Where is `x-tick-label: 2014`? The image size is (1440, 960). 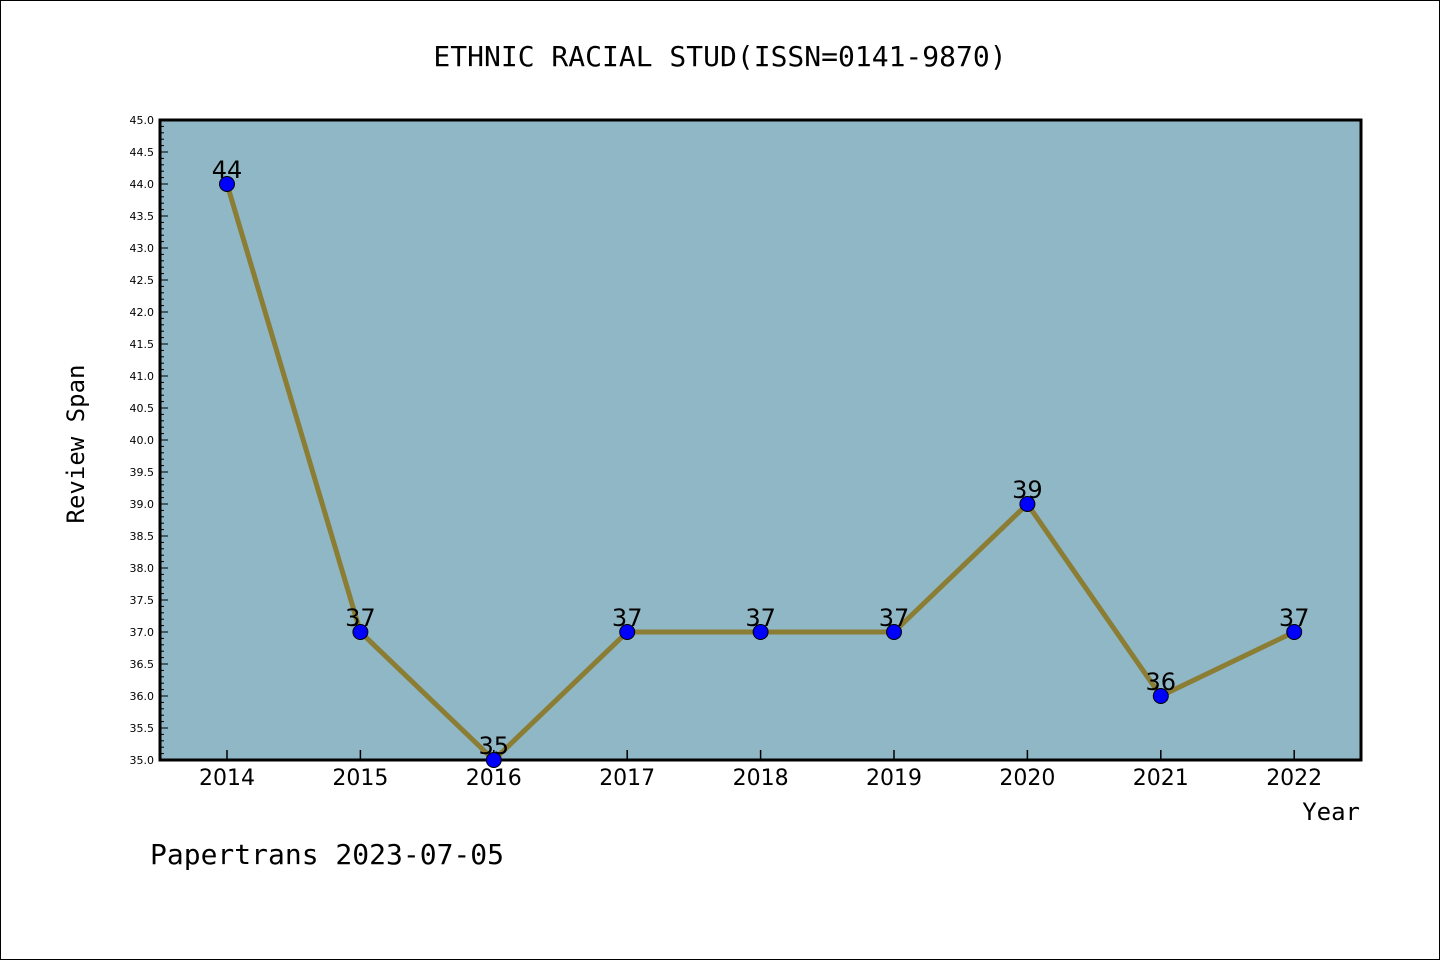
x-tick-label: 2014 is located at coordinates (227, 778).